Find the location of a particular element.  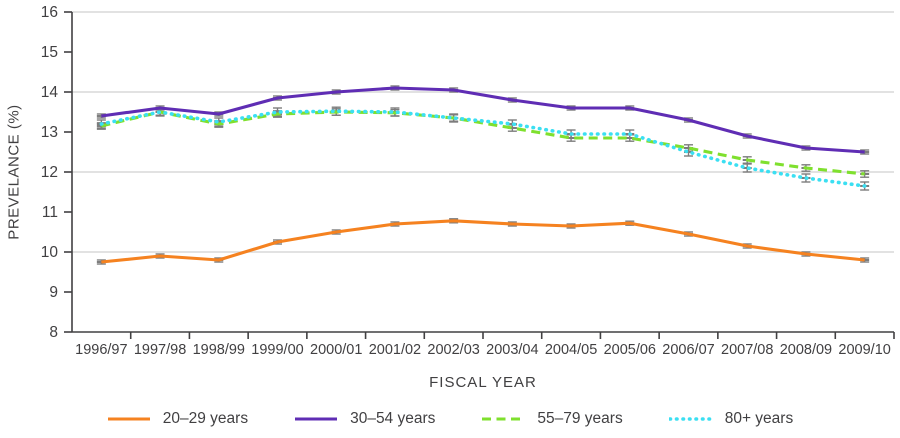

x-tick-label: 1996/97 is located at coordinates (101, 350).